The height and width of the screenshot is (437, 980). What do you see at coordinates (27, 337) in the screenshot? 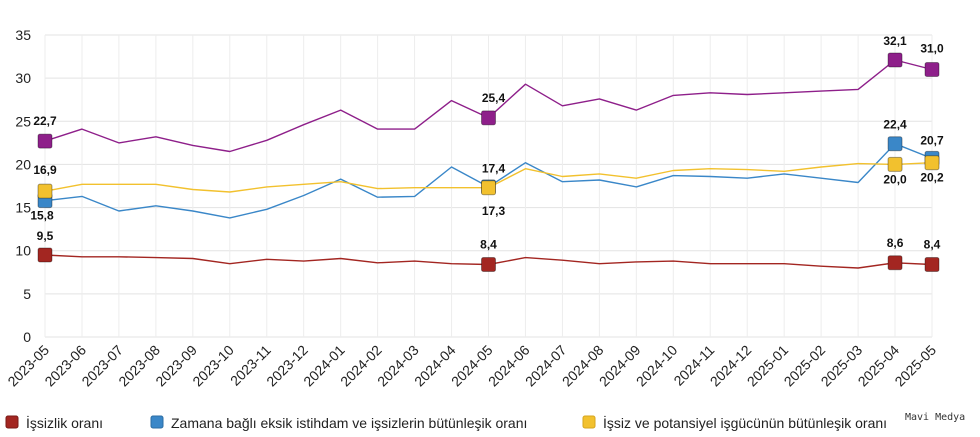
I see `y-tick-label: 0` at bounding box center [27, 337].